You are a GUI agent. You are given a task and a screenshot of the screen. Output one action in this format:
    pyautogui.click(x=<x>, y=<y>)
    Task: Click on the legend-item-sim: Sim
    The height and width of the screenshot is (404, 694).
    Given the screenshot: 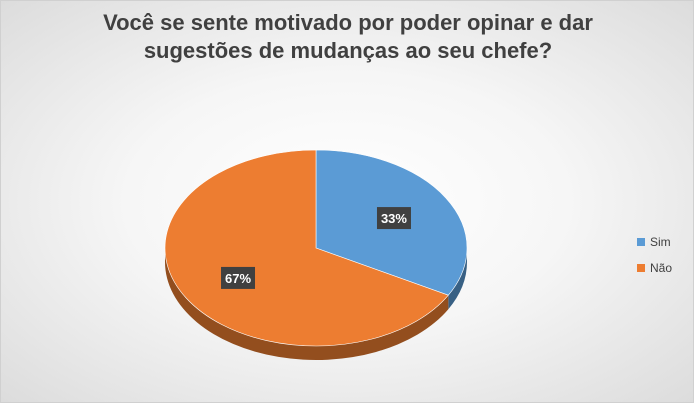 What is the action you would take?
    pyautogui.click(x=654, y=242)
    